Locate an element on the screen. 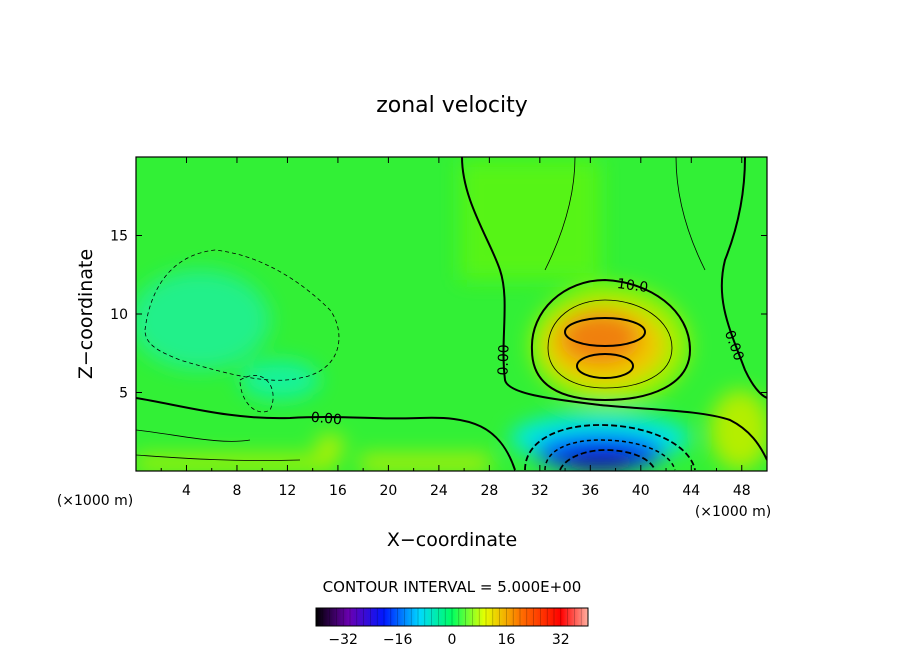 This screenshot has height=654, width=904. contour-neg-5-low is located at coordinates (610, 447).